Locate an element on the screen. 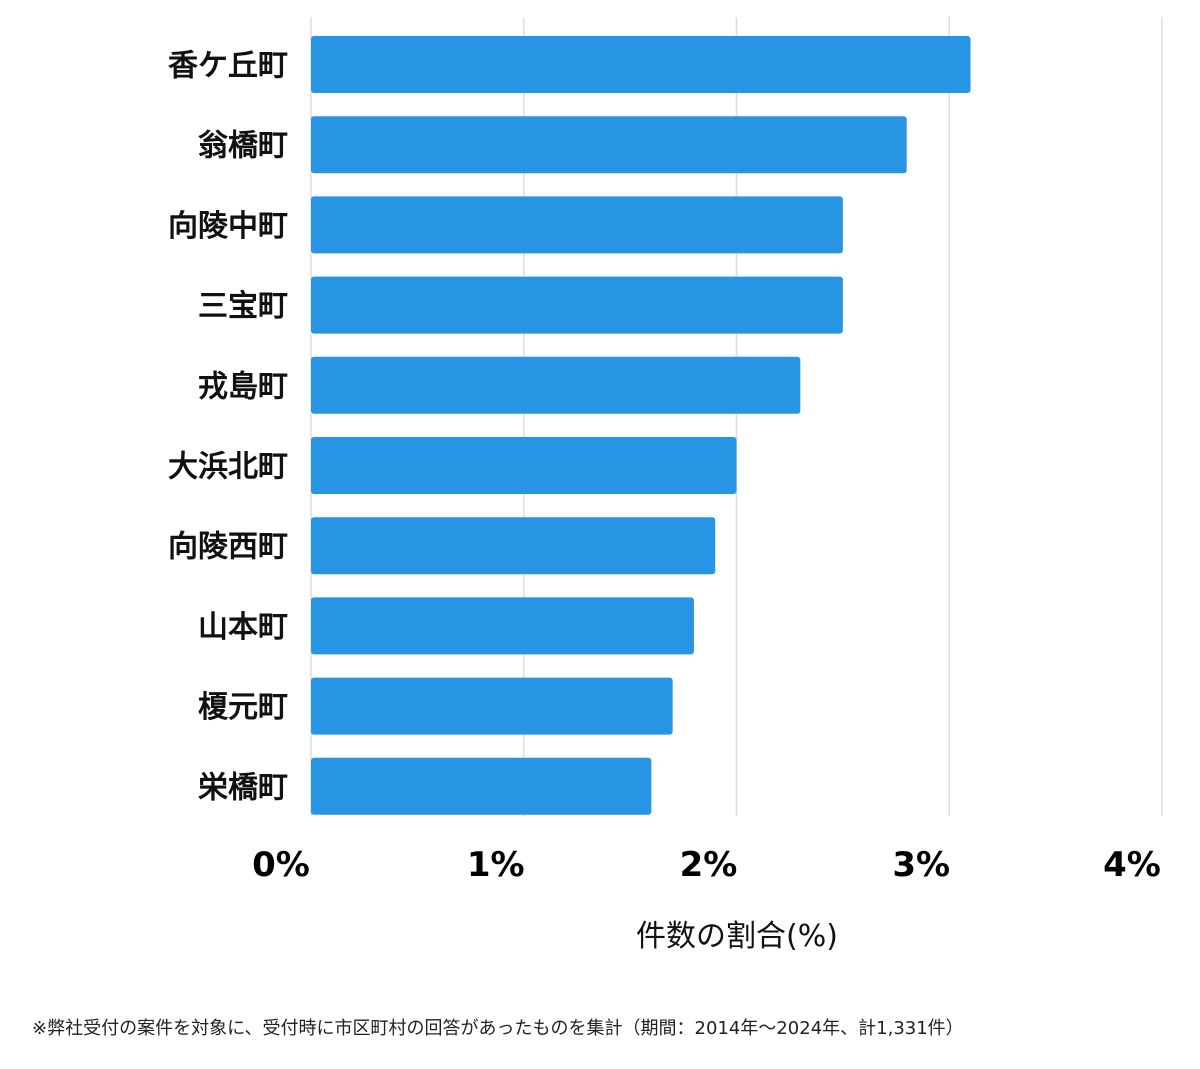 Image resolution: width=1200 pixels, height=1069 pixels. category-label: 向陵中町 is located at coordinates (228, 226).